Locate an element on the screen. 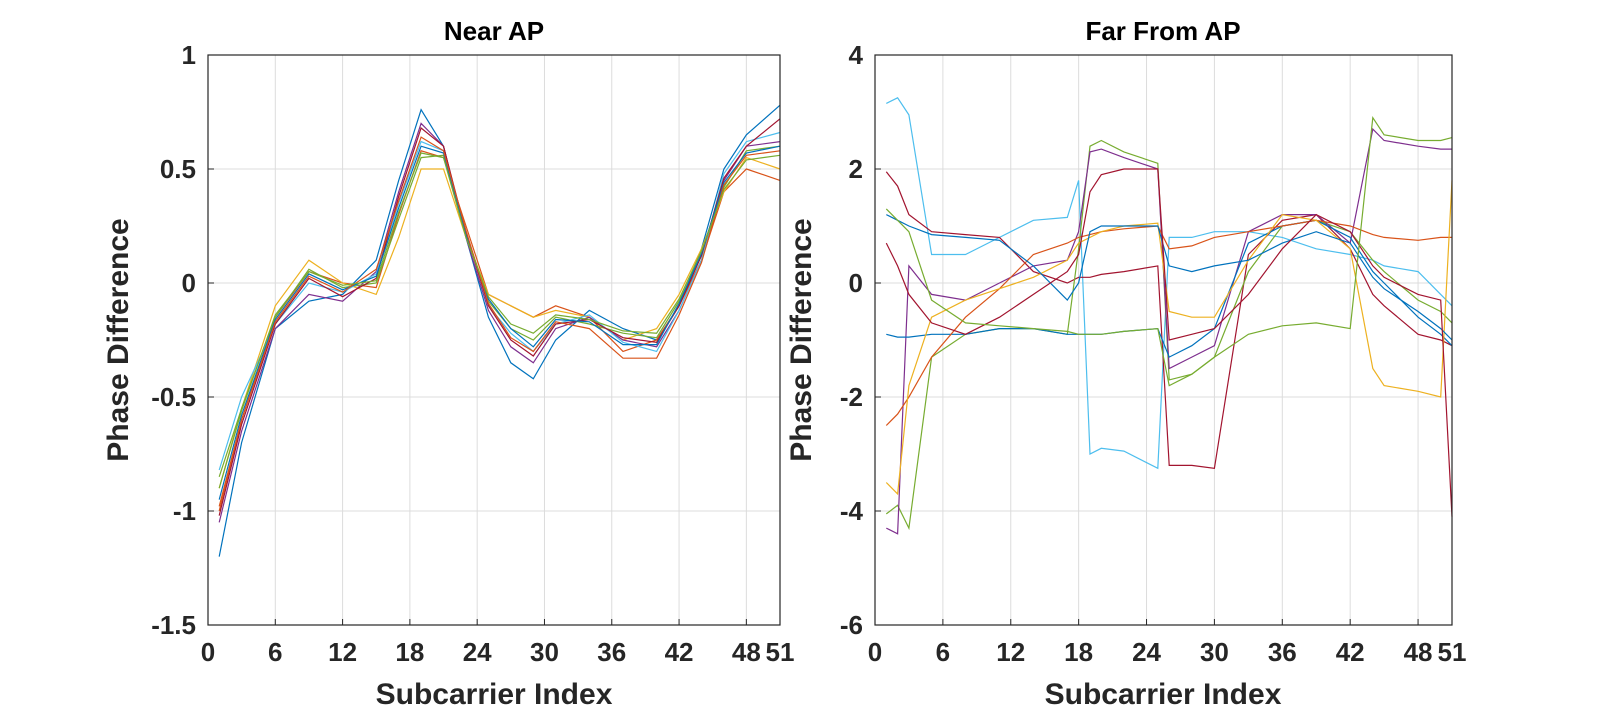 Image resolution: width=1600 pixels, height=714 pixels. chart-title: Far From AP is located at coordinates (1162, 31).